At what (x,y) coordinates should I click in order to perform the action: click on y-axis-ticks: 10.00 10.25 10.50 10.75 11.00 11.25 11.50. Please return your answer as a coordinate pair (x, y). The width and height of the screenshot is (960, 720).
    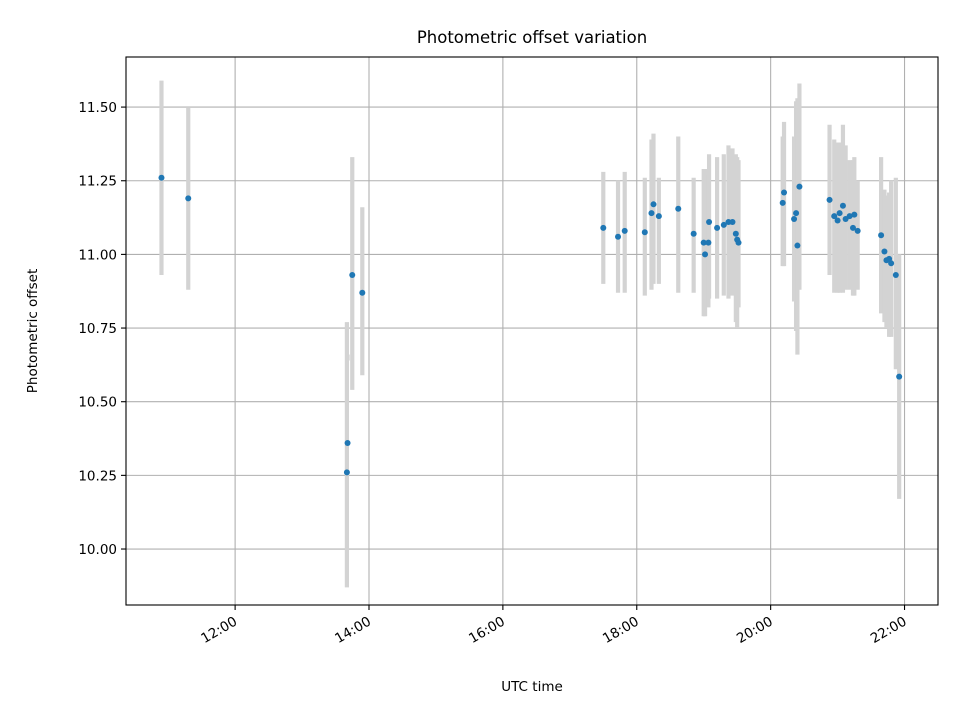
    Looking at the image, I should click on (102, 329).